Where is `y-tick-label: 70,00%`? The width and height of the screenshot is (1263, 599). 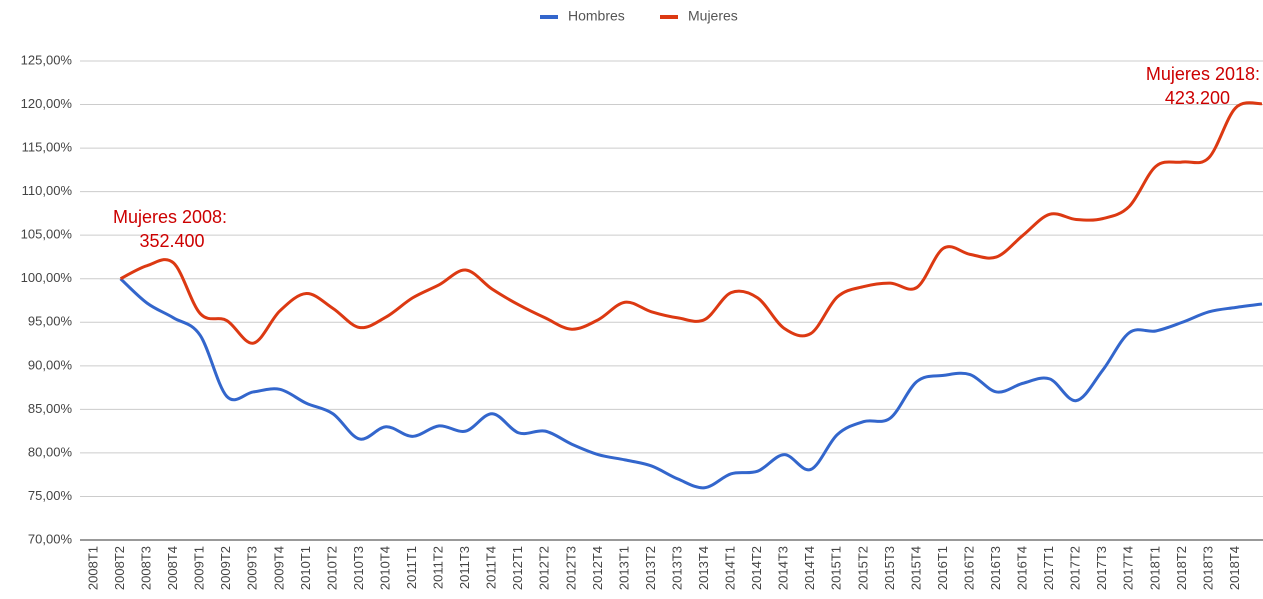 y-tick-label: 70,00% is located at coordinates (50, 538).